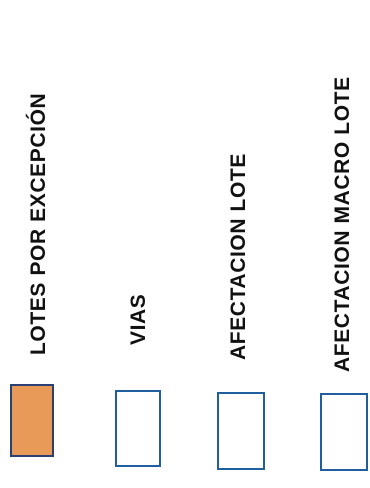  What do you see at coordinates (344, 432) in the screenshot?
I see `legend-swatch-afectacion-macro-lote` at bounding box center [344, 432].